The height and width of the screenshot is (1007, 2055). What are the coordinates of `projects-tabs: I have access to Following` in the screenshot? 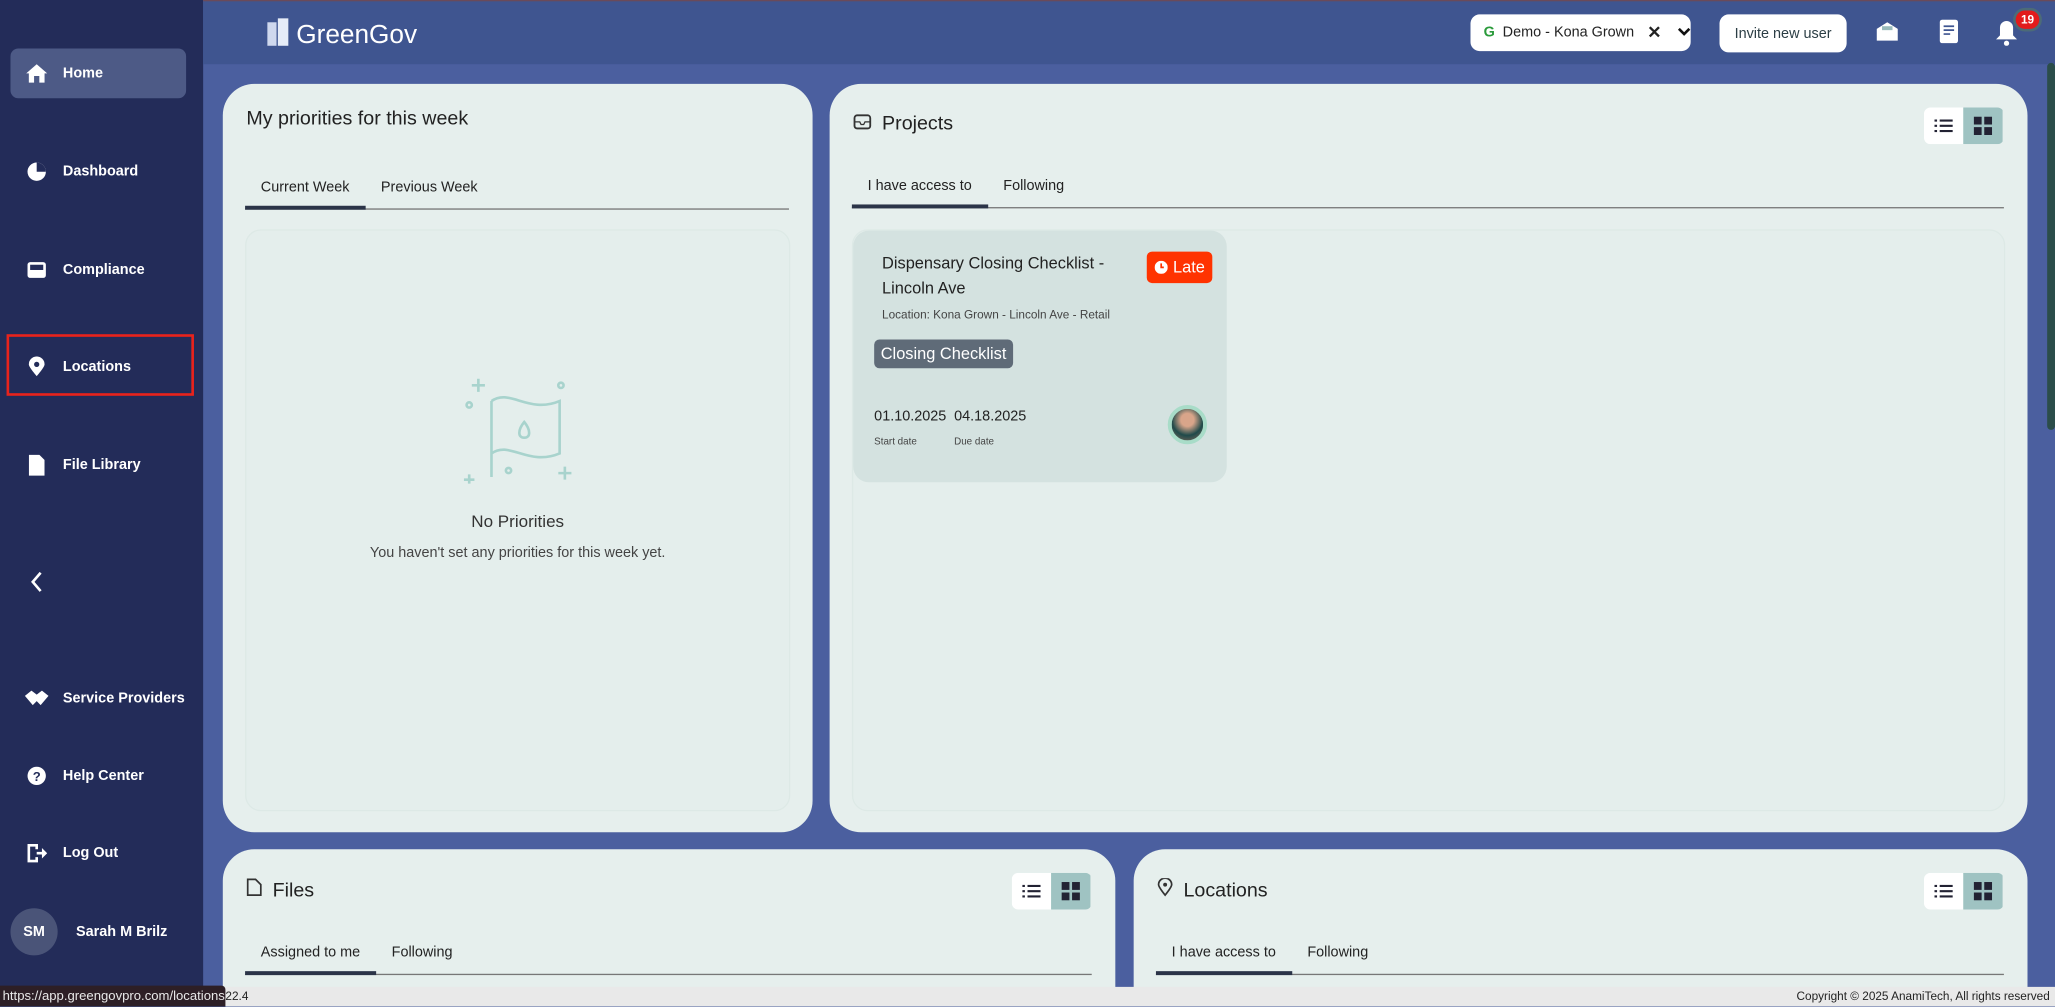 It's located at (1427, 188).